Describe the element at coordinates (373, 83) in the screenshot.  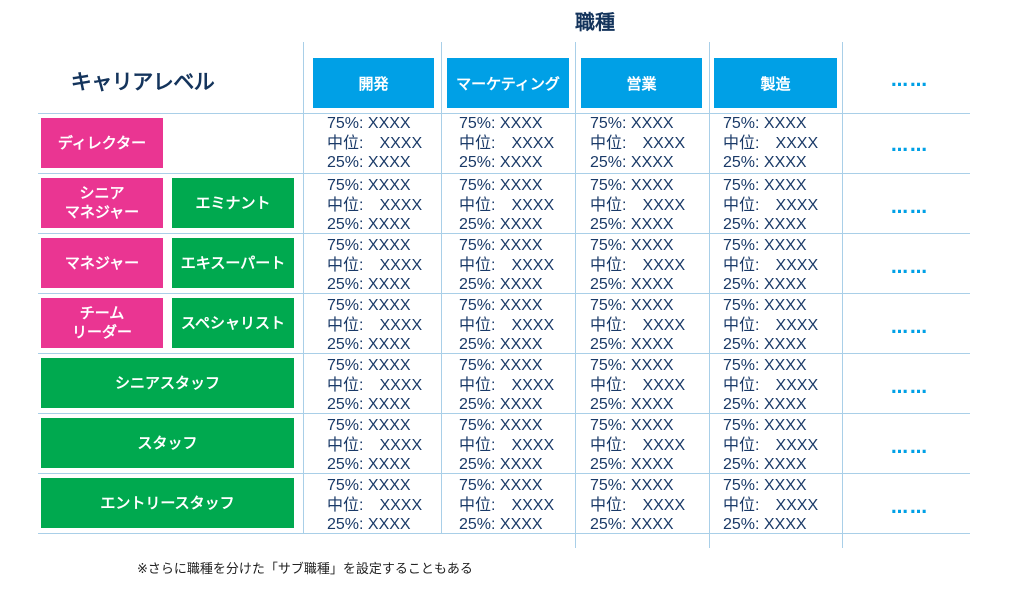
I see `column-header-development: 開発` at that location.